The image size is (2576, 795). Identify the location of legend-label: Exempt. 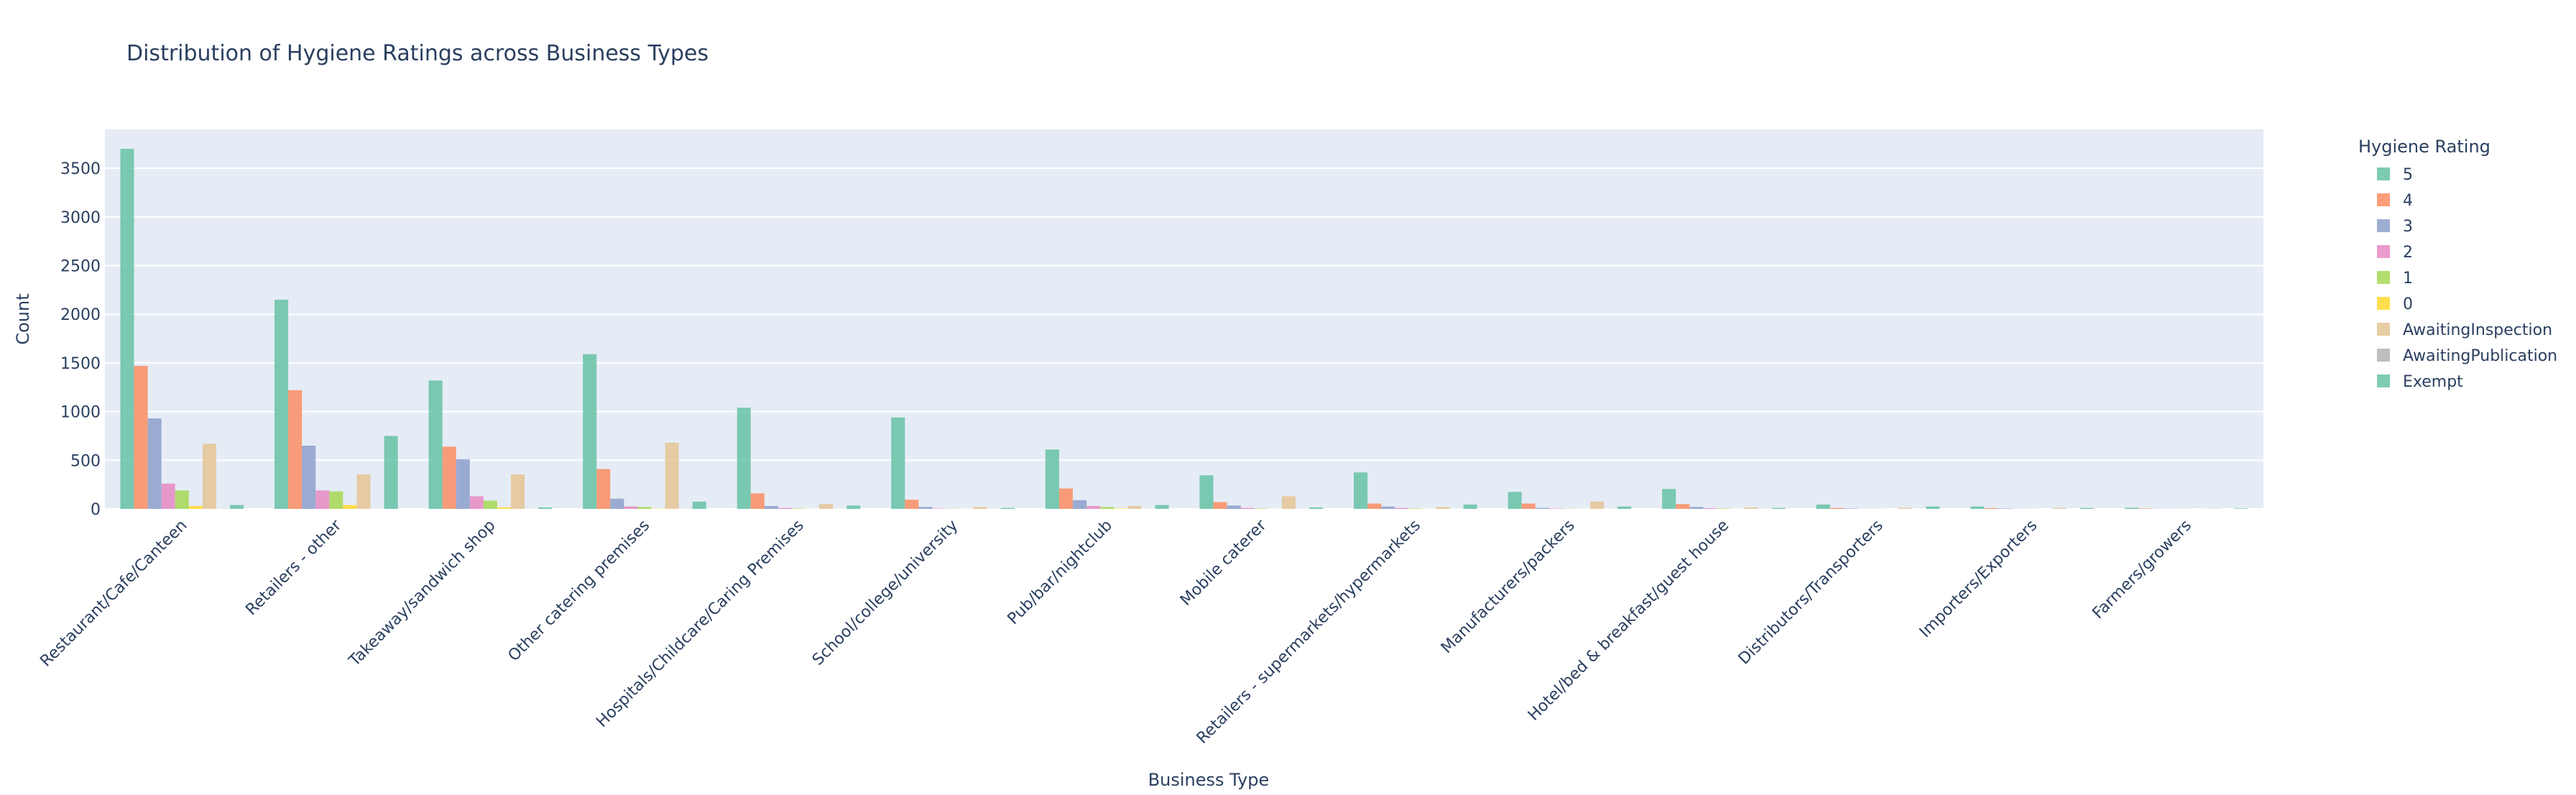
(2433, 382).